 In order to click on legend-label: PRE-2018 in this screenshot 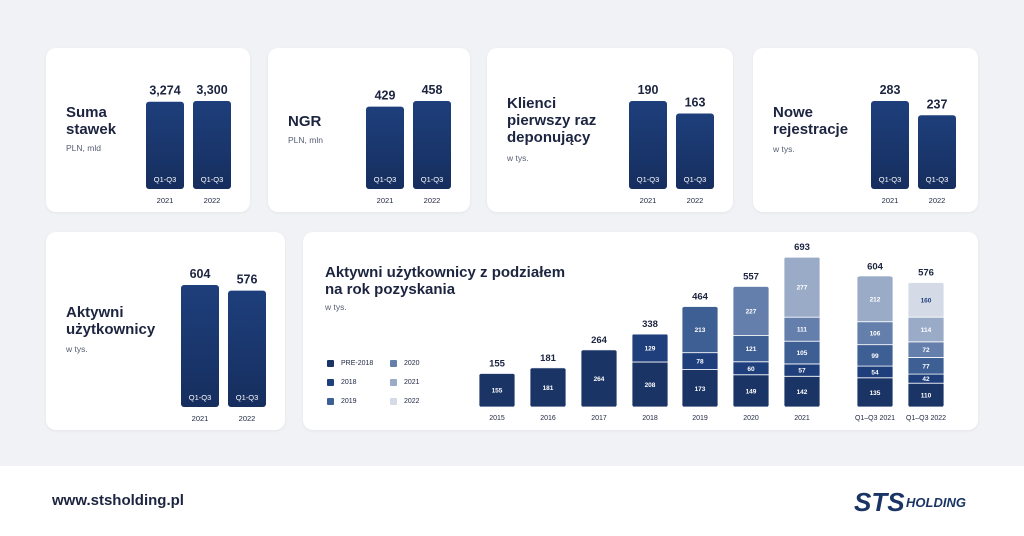, I will do `click(357, 363)`.